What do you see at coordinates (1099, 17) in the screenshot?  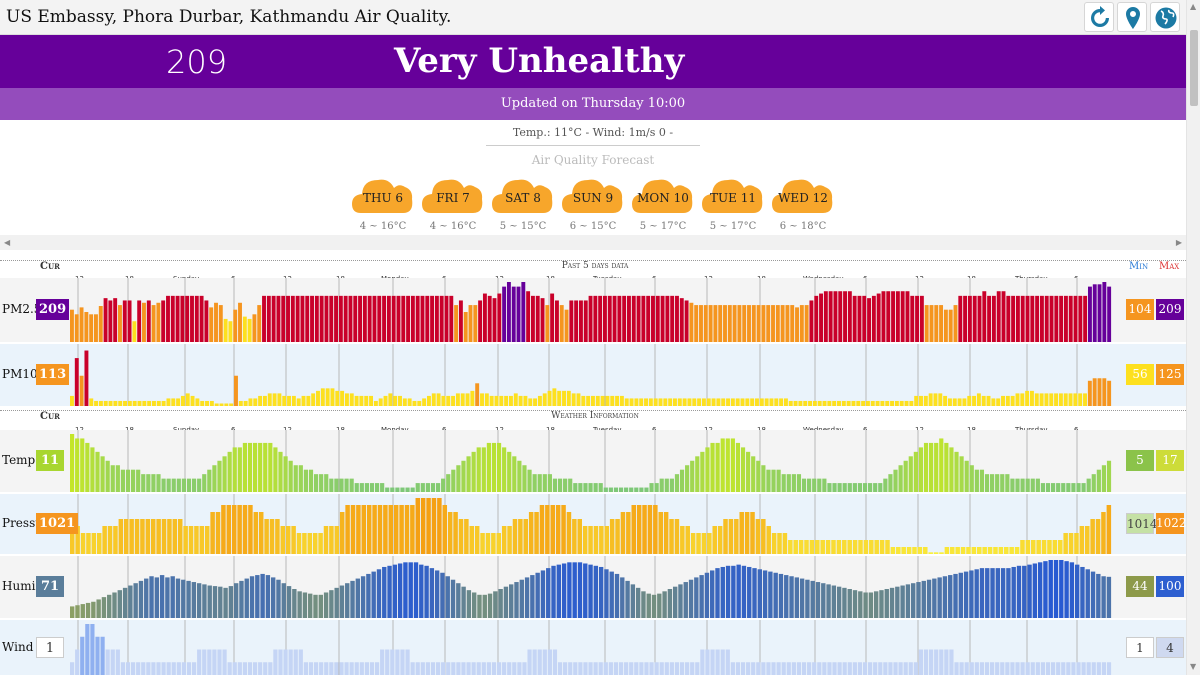 I see `refresh-button` at bounding box center [1099, 17].